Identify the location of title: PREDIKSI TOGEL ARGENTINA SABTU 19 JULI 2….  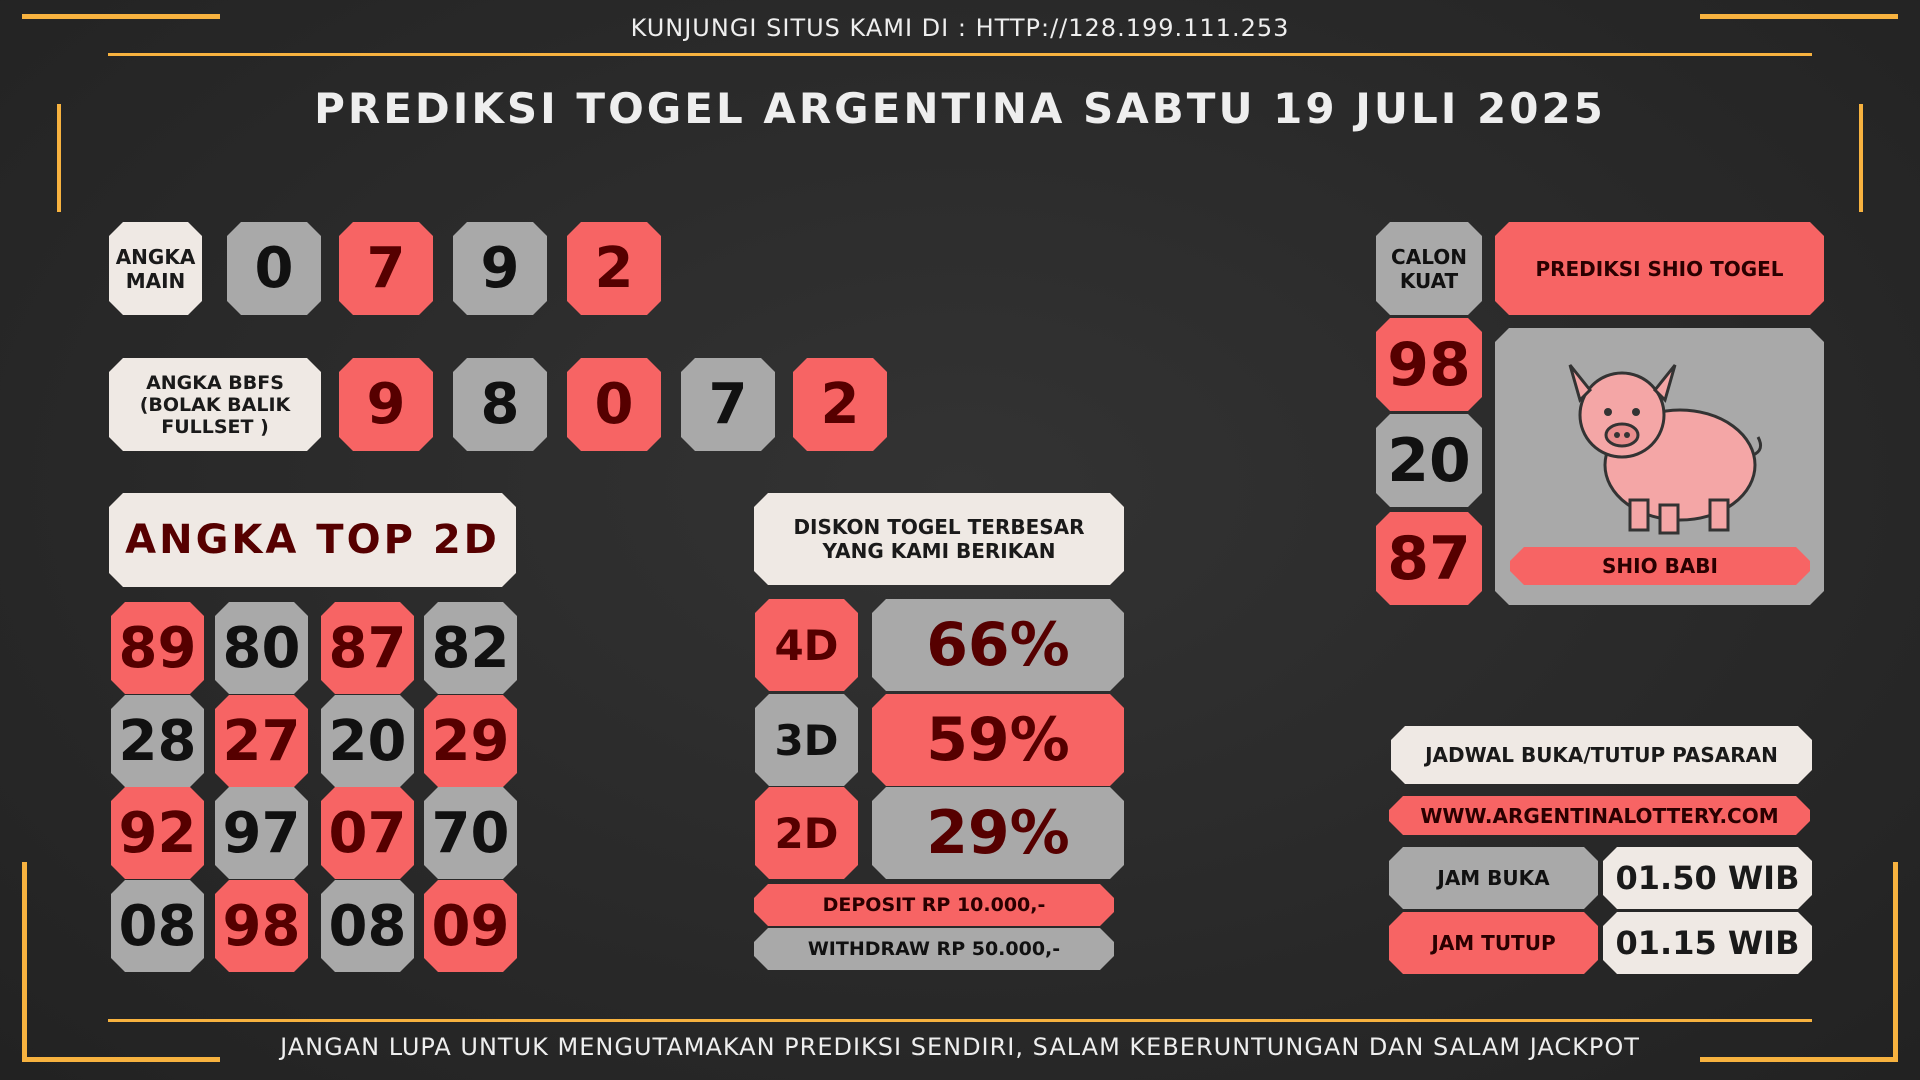
(960, 108).